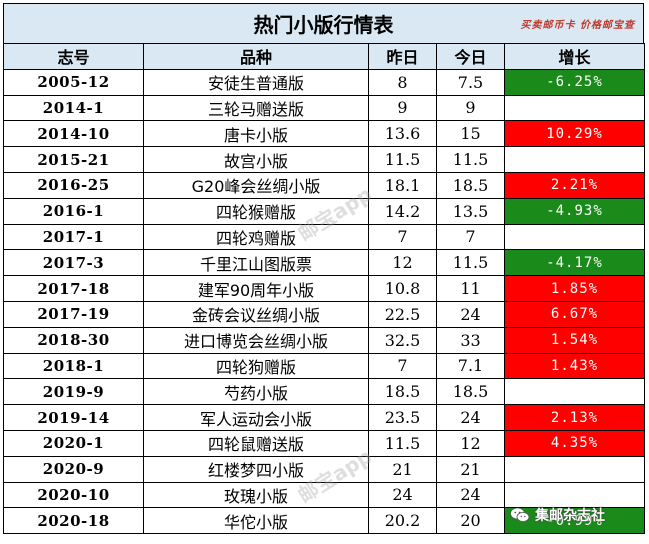 The width and height of the screenshot is (649, 544). What do you see at coordinates (470, 443) in the screenshot?
I see `cell-today: 12` at bounding box center [470, 443].